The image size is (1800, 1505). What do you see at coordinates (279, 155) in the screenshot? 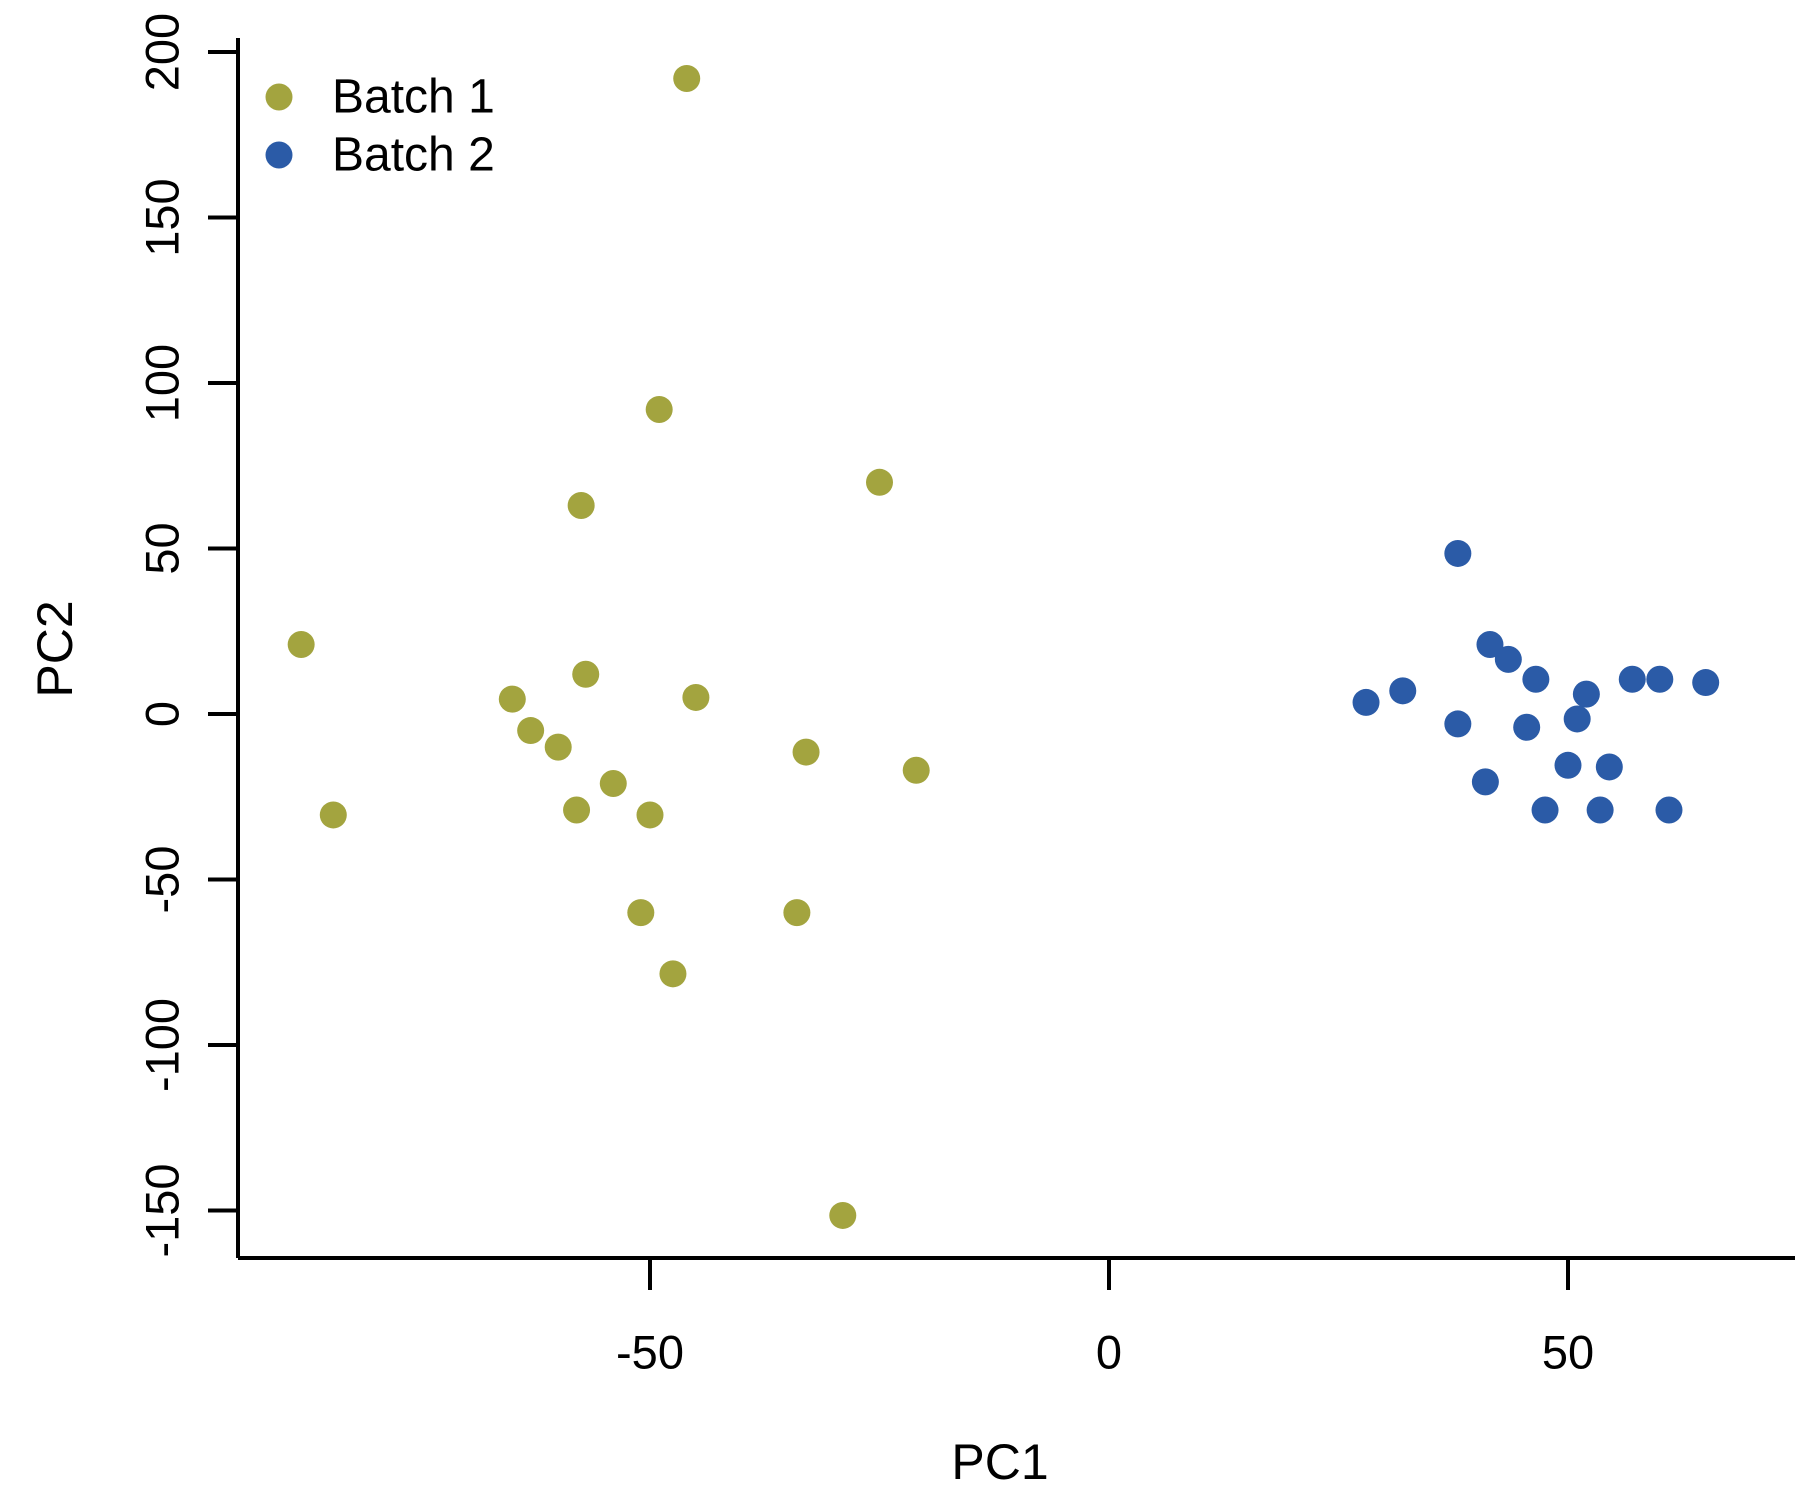
I see `legend-marker-batch2` at bounding box center [279, 155].